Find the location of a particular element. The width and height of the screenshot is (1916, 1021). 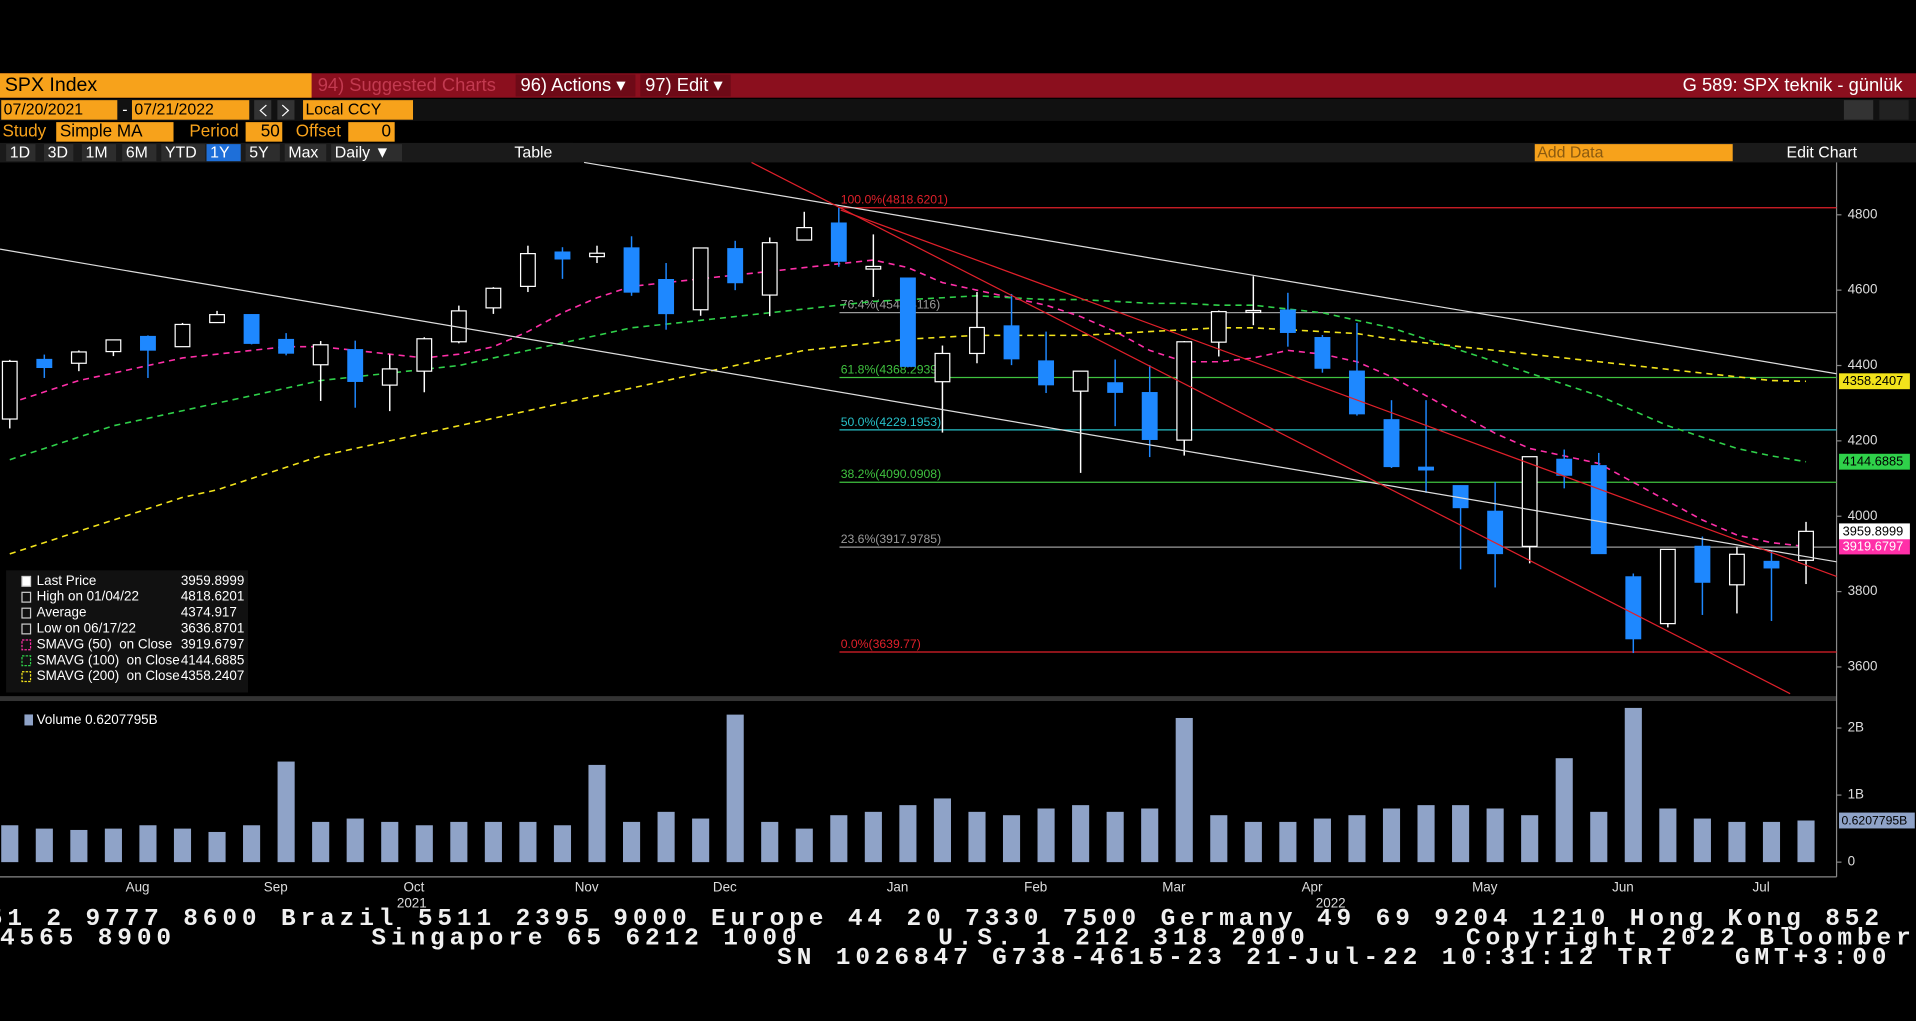

actions: 96) Actions ▾ is located at coordinates (573, 84).